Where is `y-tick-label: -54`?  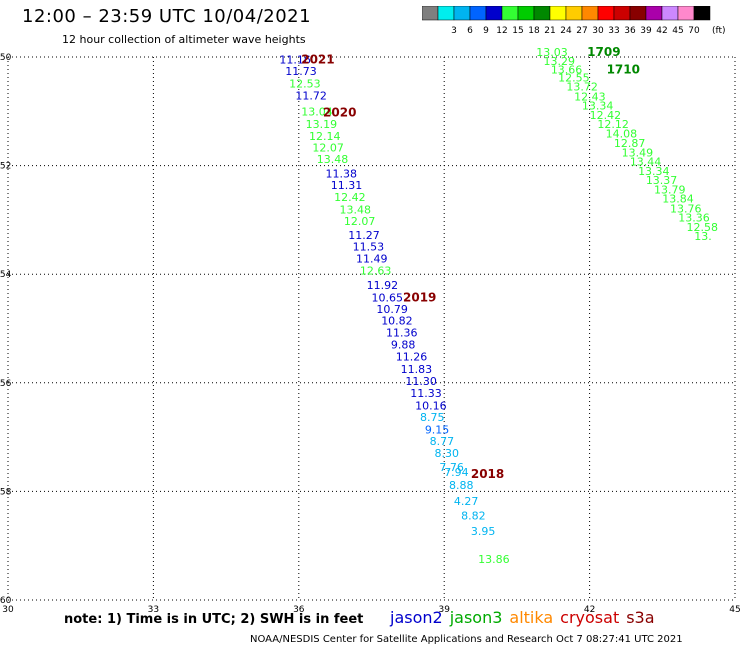
y-tick-label: -54 is located at coordinates (6, 275).